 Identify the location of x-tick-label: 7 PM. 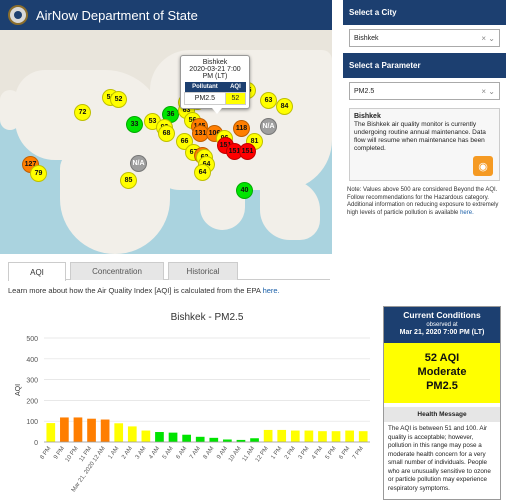
(358, 453).